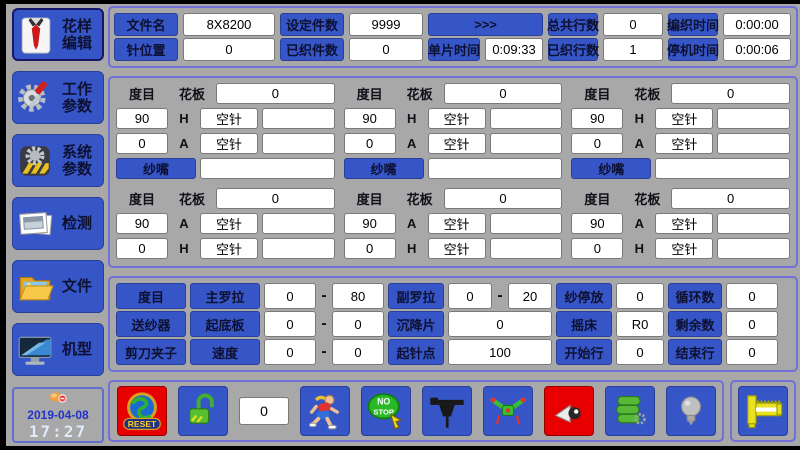 This screenshot has width=800, height=450. Describe the element at coordinates (508, 411) in the screenshot. I see `yarn-carrier-button` at that location.